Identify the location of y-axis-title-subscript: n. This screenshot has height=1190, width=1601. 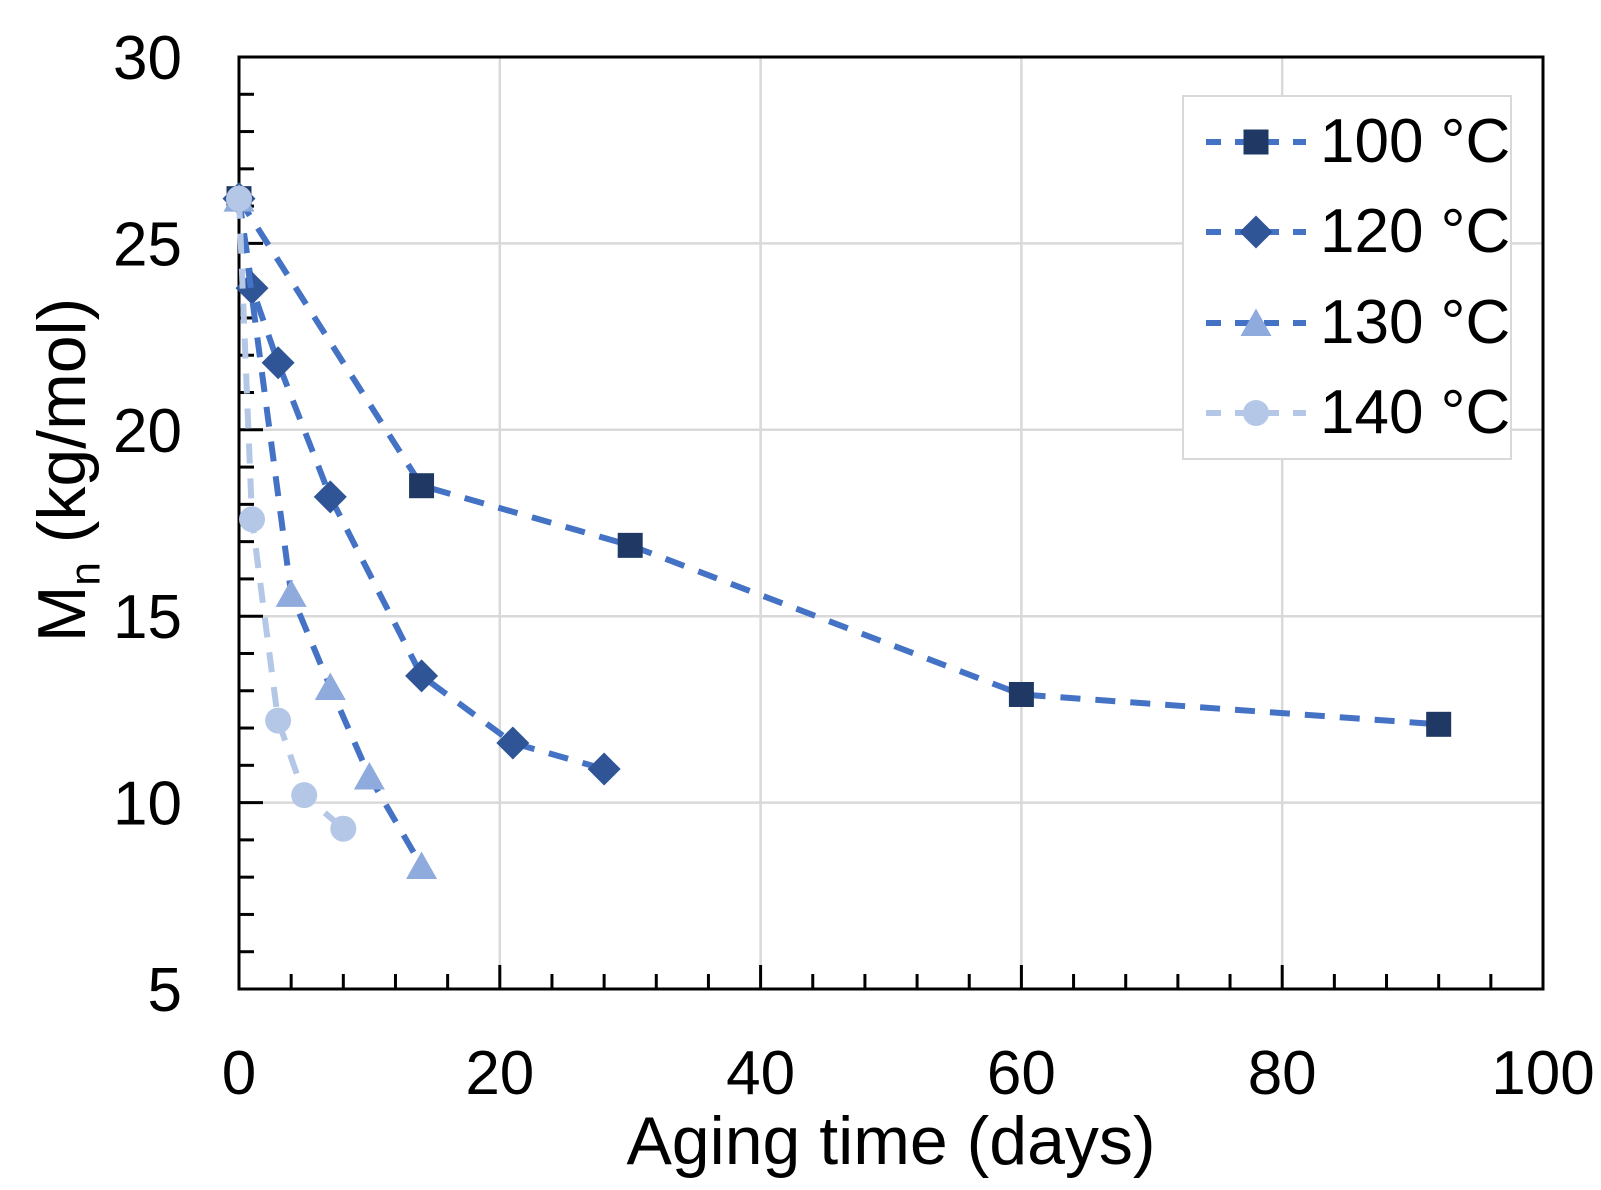
(85, 574).